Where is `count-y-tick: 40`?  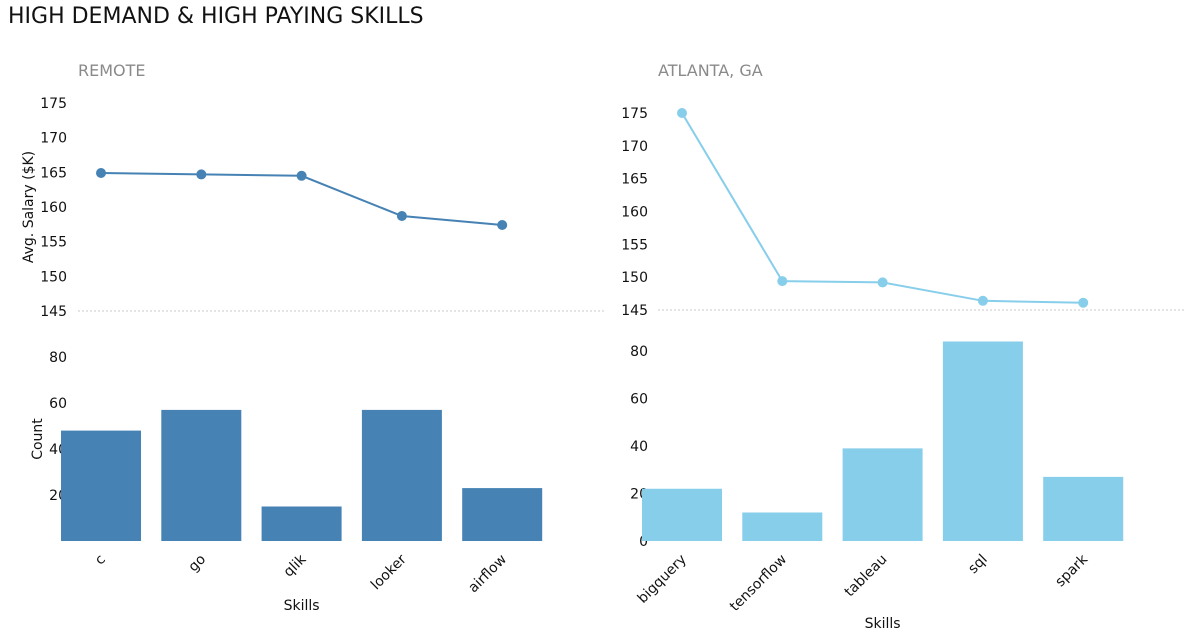
count-y-tick: 40 is located at coordinates (639, 447).